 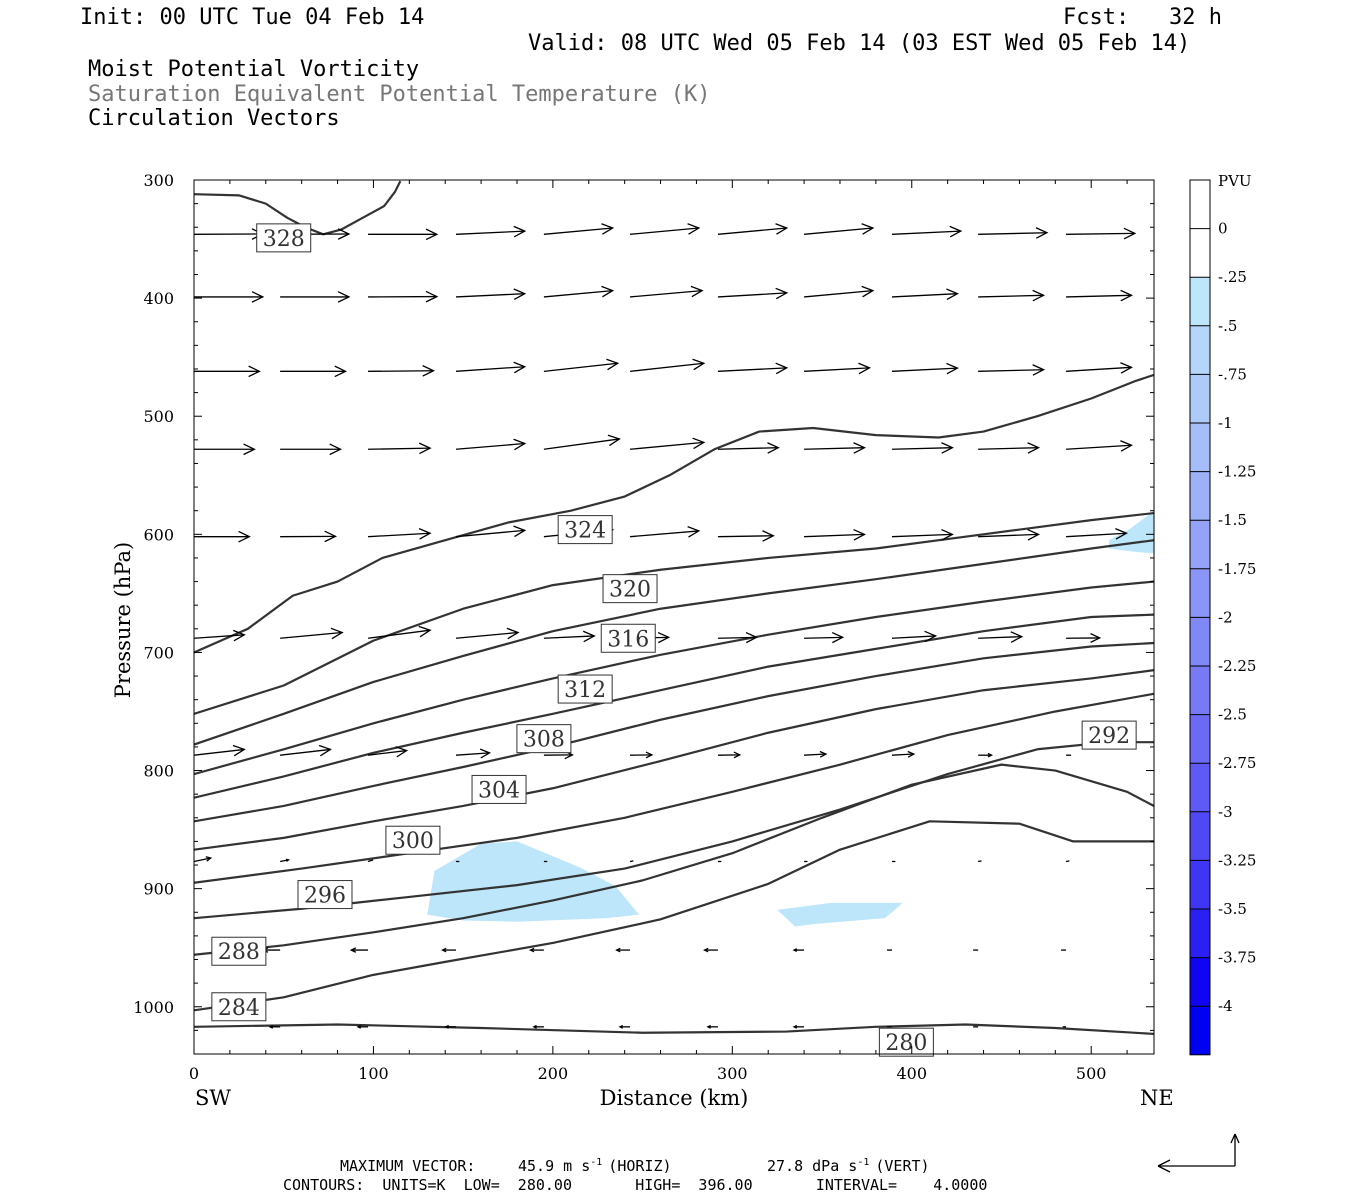 What do you see at coordinates (1237, 763) in the screenshot?
I see `colorbar-level-label: -2.75` at bounding box center [1237, 763].